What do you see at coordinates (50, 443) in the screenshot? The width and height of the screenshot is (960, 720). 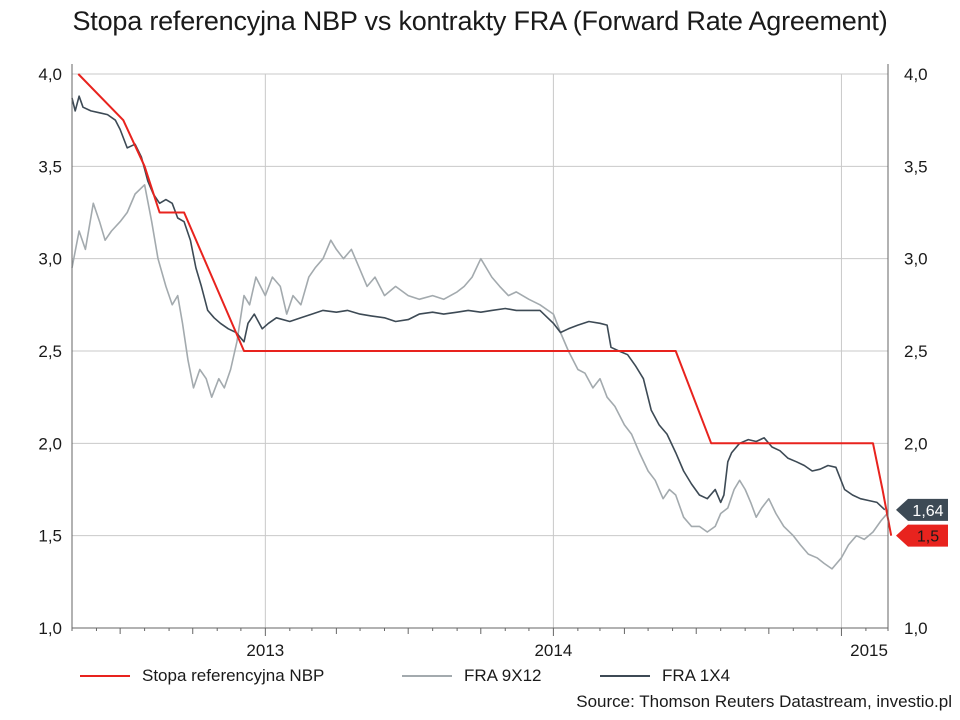 I see `y-tick-label-left: 2,0` at bounding box center [50, 443].